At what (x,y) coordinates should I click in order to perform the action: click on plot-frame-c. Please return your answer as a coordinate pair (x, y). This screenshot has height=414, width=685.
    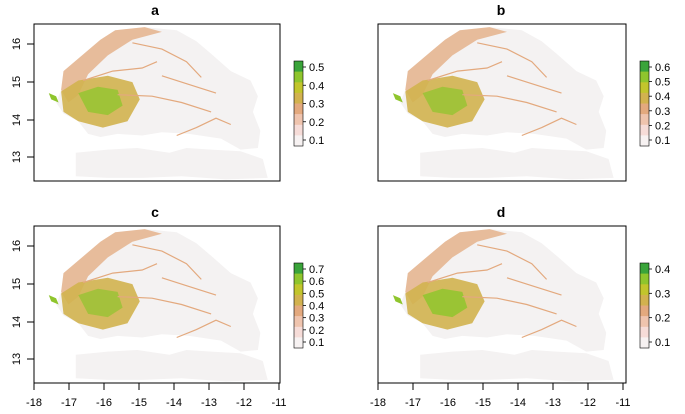
    Looking at the image, I should click on (157, 304).